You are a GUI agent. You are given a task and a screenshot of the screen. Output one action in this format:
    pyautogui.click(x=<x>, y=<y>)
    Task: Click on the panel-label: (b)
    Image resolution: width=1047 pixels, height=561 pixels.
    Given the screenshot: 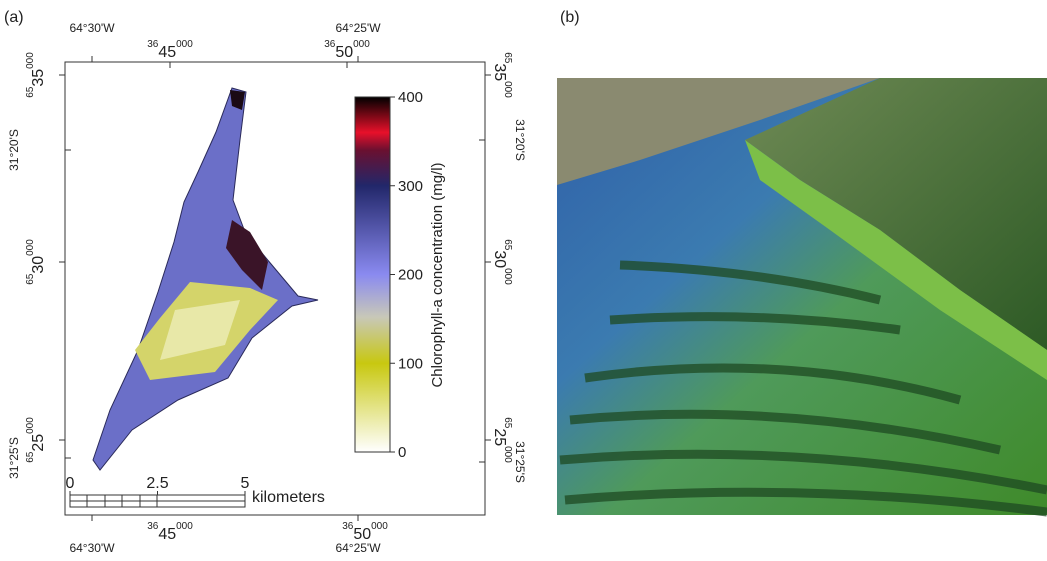 What is the action you would take?
    pyautogui.click(x=570, y=17)
    